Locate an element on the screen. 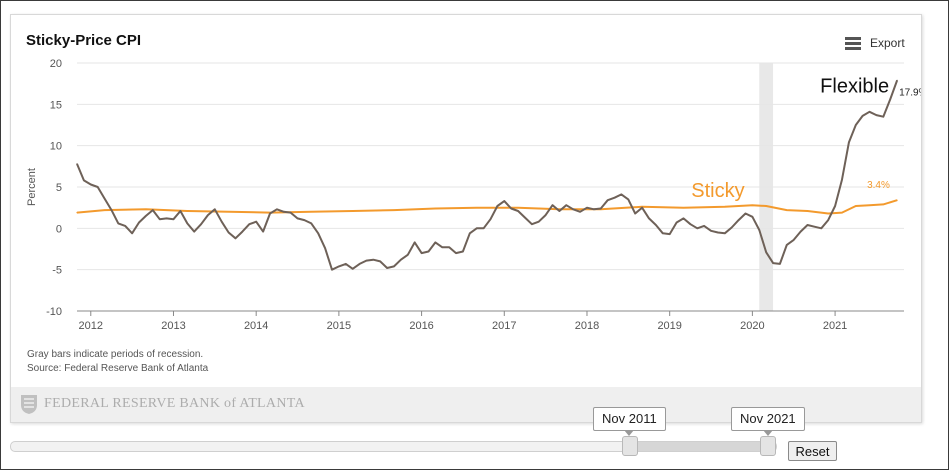 The image size is (949, 470). y-tick-label: 5 is located at coordinates (59, 188).